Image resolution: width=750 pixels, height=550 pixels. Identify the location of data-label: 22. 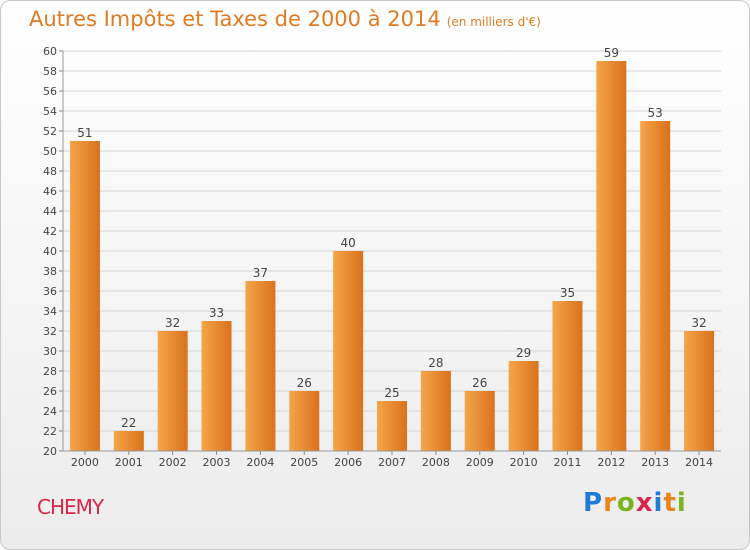
(128, 423).